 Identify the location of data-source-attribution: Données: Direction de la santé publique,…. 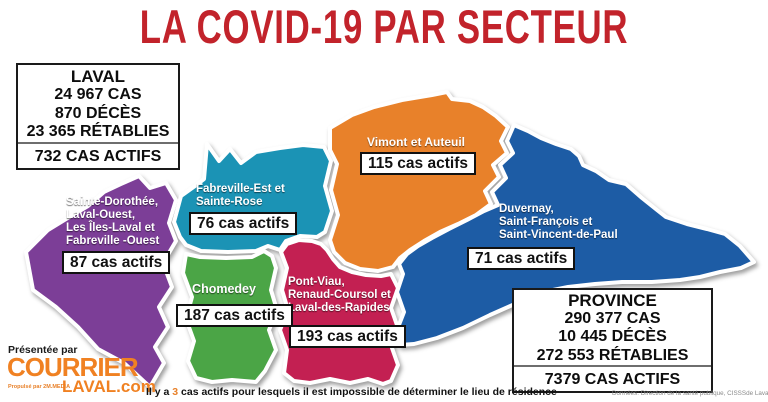
(690, 393).